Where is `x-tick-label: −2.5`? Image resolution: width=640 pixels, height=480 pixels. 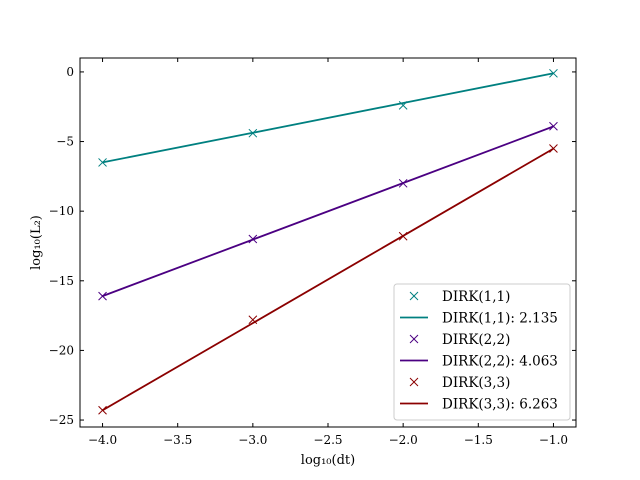 x-tick-label: −2.5 is located at coordinates (327, 440).